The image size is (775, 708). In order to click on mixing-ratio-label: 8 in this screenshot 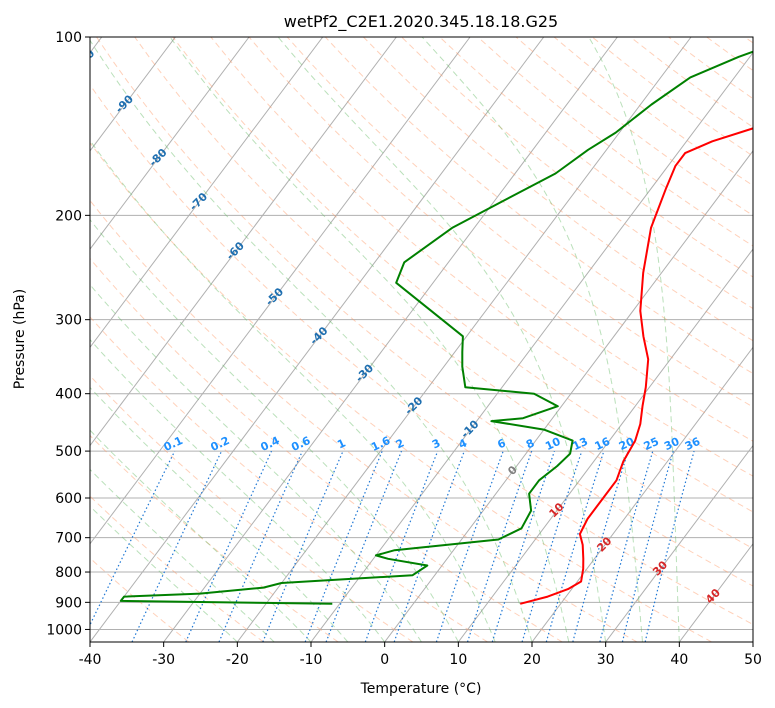, I will do `click(530, 443)`.